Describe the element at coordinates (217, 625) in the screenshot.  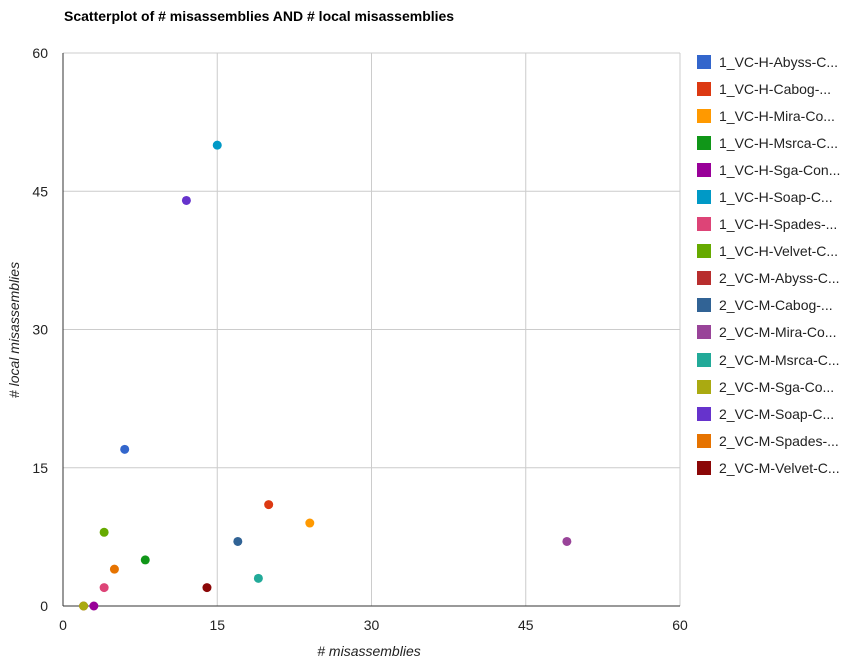
I see `x-tick-label: 15` at that location.